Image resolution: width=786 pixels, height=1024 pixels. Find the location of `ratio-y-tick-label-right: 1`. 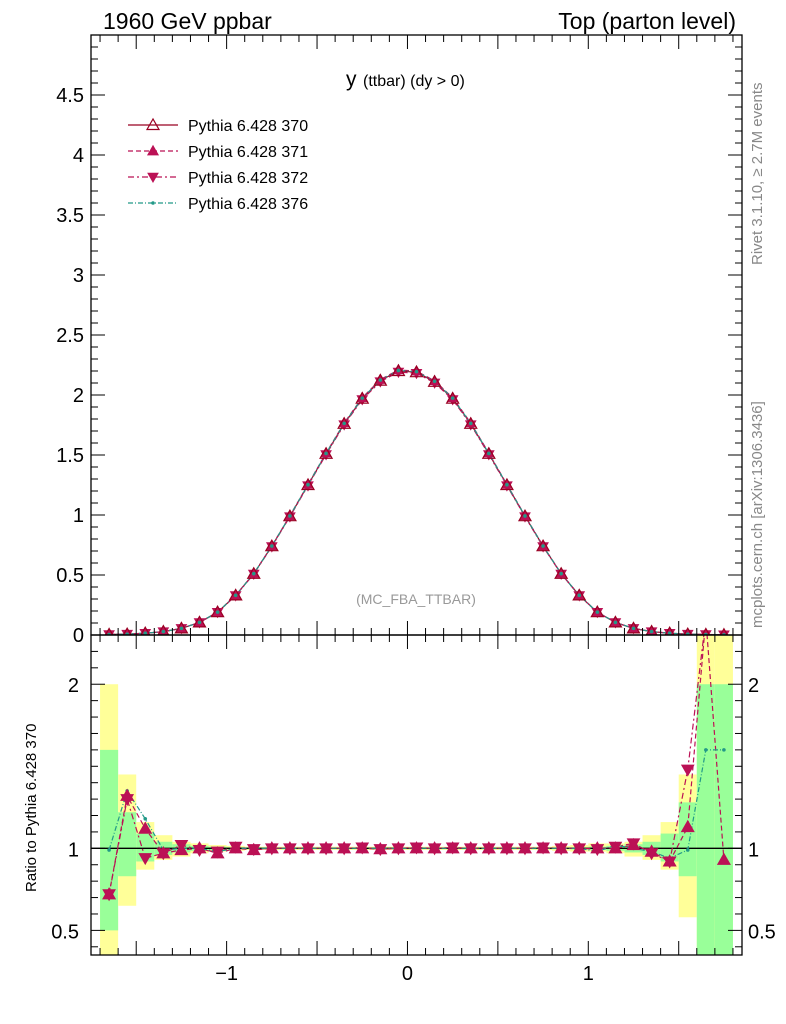

ratio-y-tick-label-right: 1 is located at coordinates (753, 850).